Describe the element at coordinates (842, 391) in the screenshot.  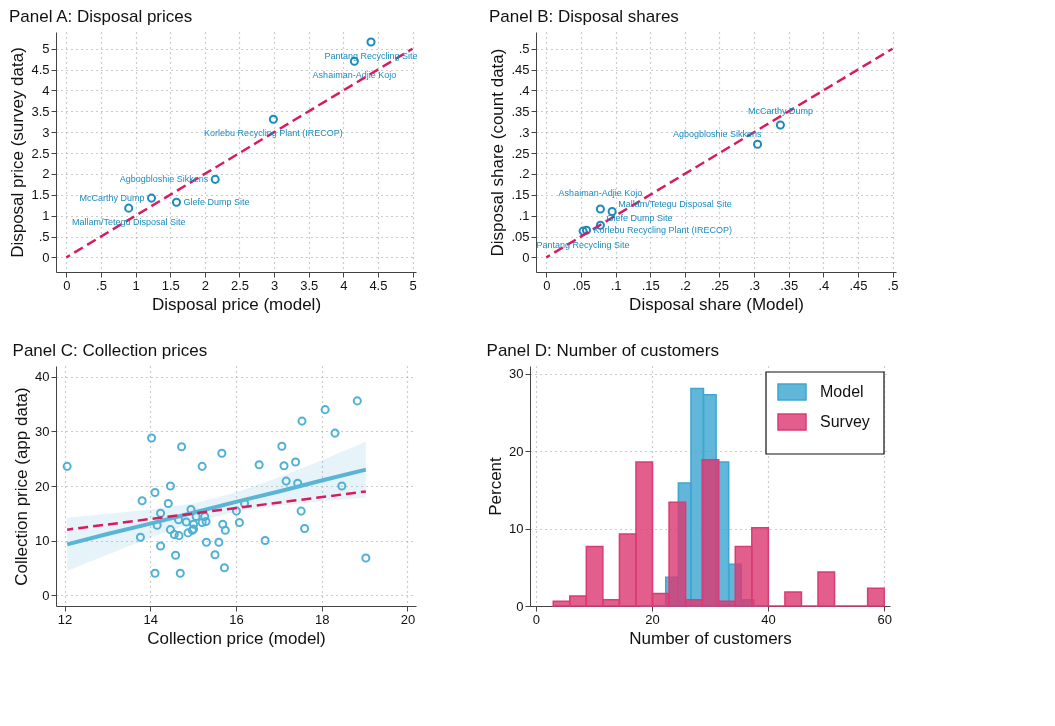
I see `legend-label: Model` at that location.